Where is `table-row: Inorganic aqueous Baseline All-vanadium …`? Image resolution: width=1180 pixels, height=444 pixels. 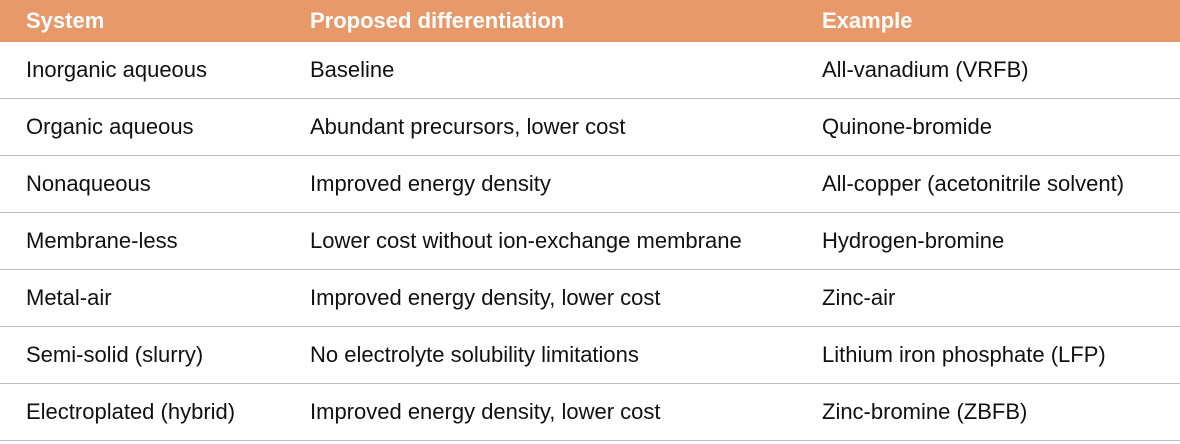
table-row: Inorganic aqueous Baseline All-vanadium … is located at coordinates (590, 70).